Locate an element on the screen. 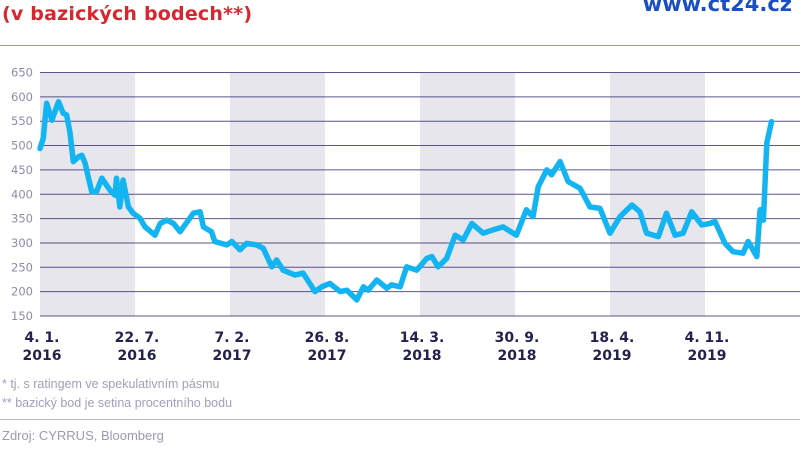 This screenshot has height=449, width=800. ct24-logo: www.ct24.cz is located at coordinates (717, 8).